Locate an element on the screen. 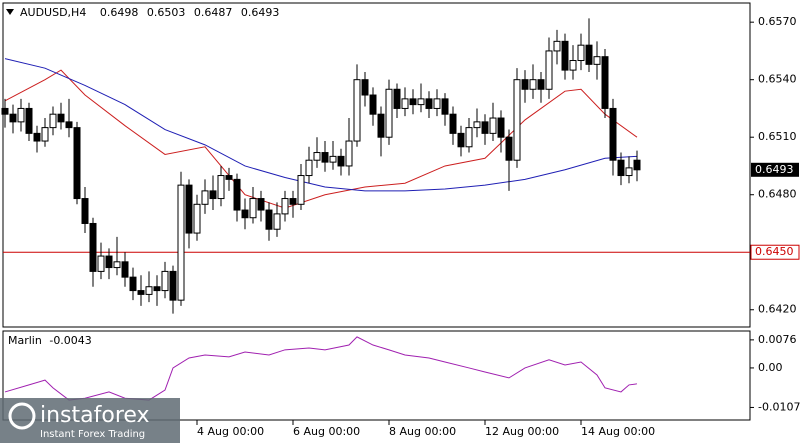 This screenshot has height=443, width=809. y-tick-label: 0.0076 is located at coordinates (777, 339).